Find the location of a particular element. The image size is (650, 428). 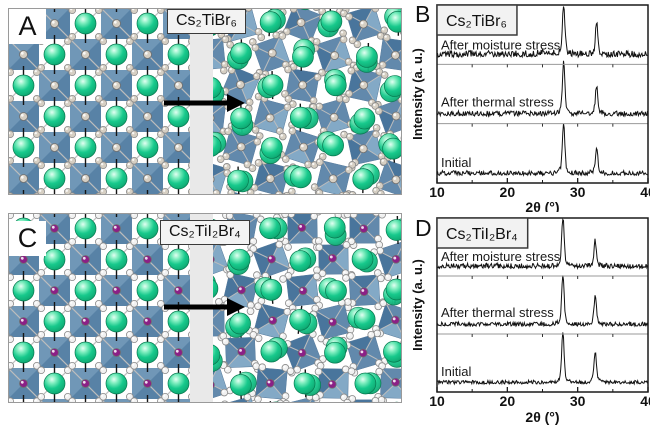

panel-a-formula-label: Cs₂TiBr₆ is located at coordinates (206, 21).